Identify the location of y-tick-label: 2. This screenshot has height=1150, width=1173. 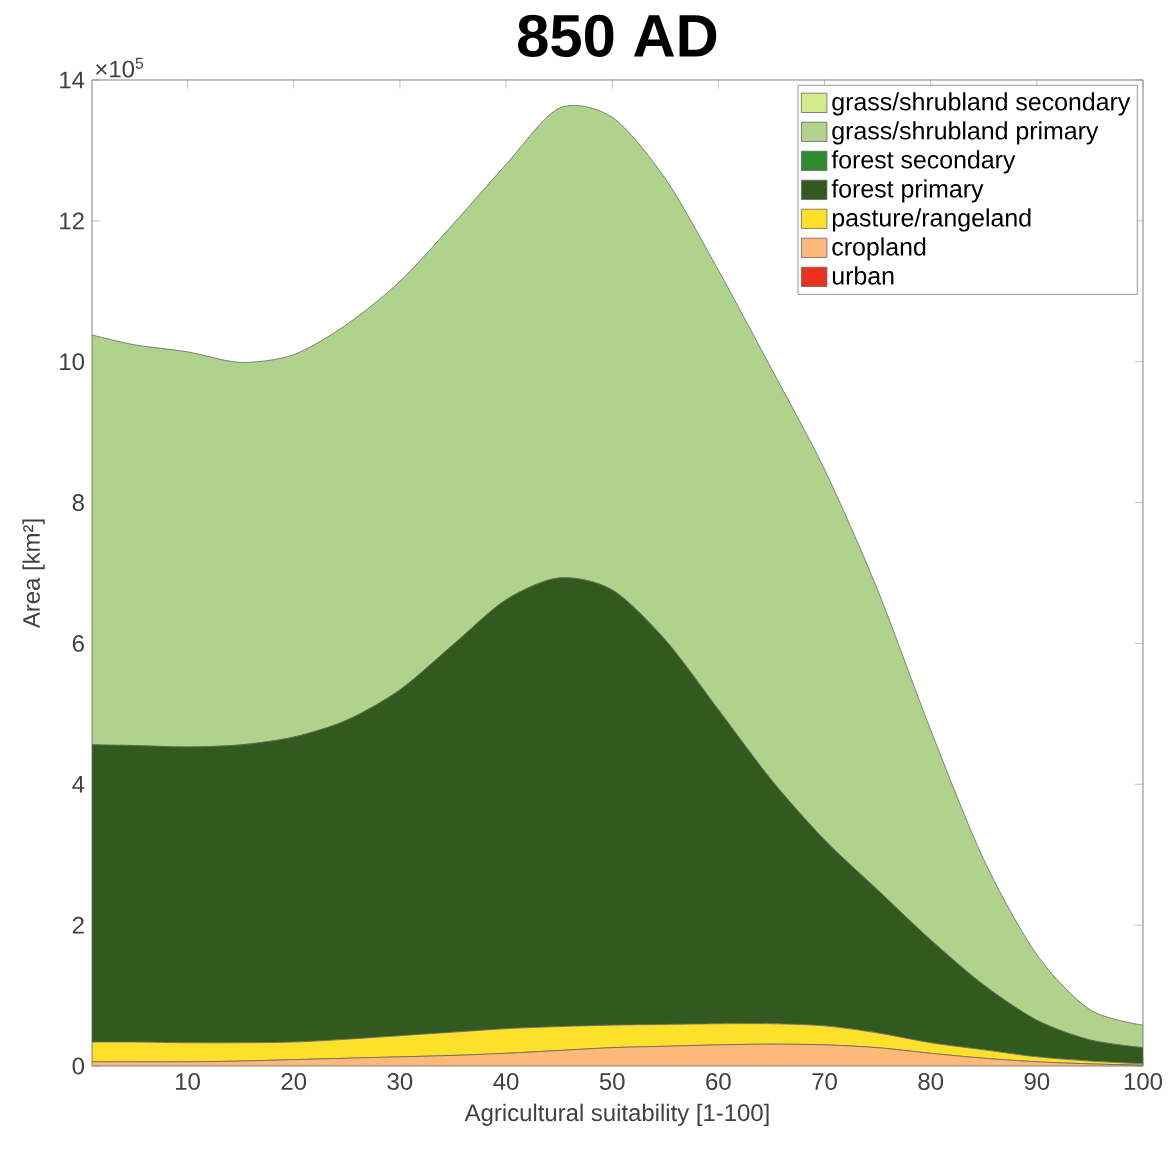
(78, 925).